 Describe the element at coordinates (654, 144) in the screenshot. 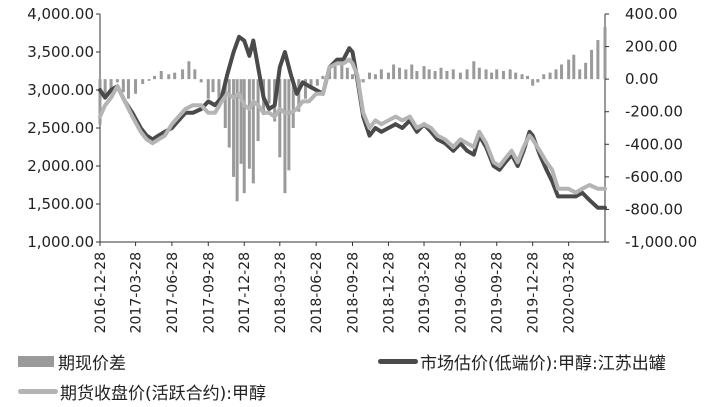

I see `right-tick-label-3: -400.00` at that location.